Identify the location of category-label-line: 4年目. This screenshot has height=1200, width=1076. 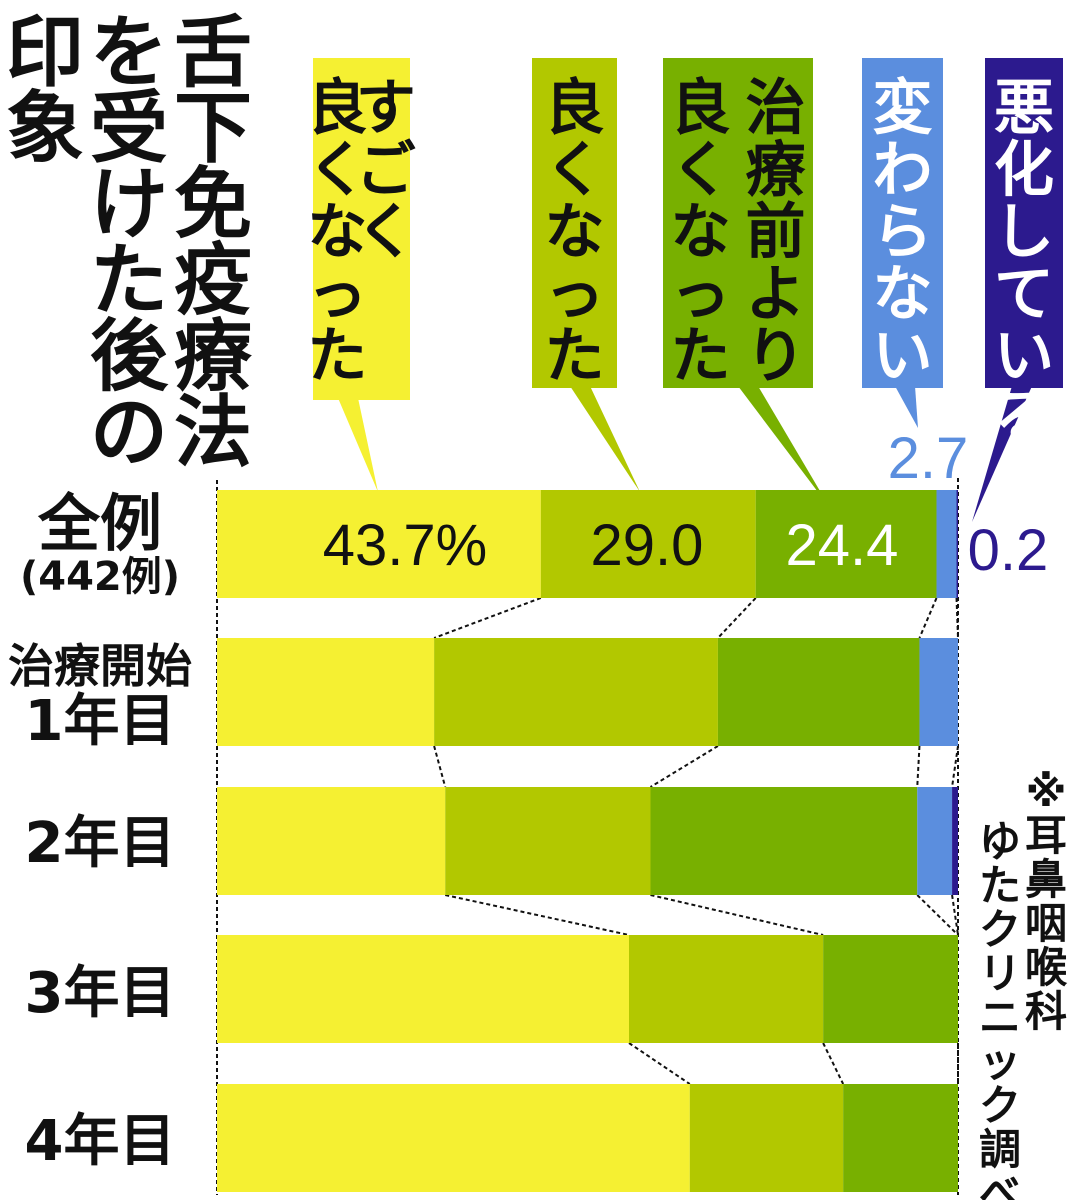
(100, 1141).